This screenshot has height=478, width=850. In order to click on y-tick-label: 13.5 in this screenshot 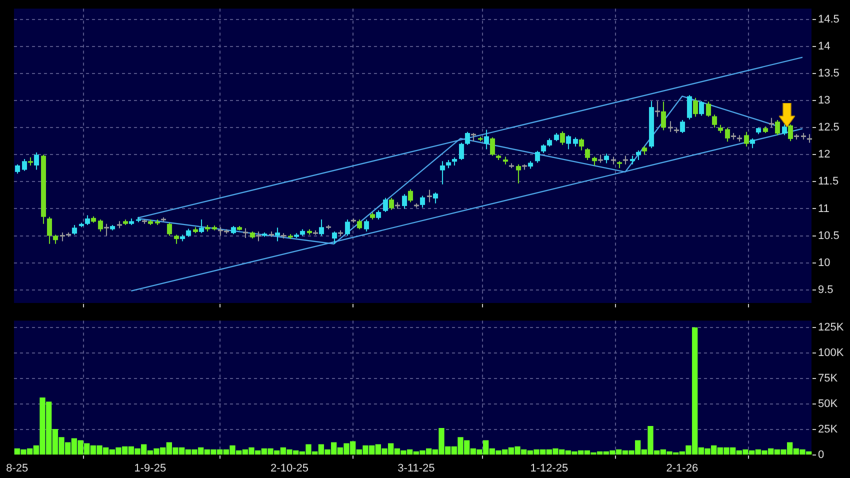, I will do `click(829, 74)`.